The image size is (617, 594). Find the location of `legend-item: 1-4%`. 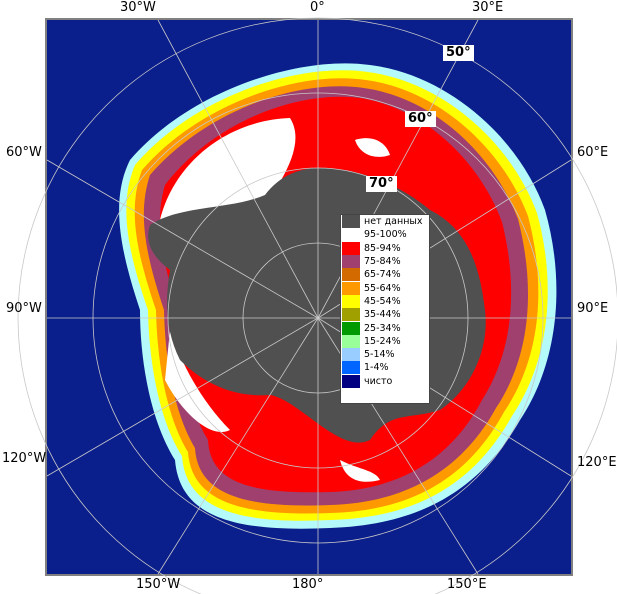

legend-item: 1-4% is located at coordinates (385, 368).